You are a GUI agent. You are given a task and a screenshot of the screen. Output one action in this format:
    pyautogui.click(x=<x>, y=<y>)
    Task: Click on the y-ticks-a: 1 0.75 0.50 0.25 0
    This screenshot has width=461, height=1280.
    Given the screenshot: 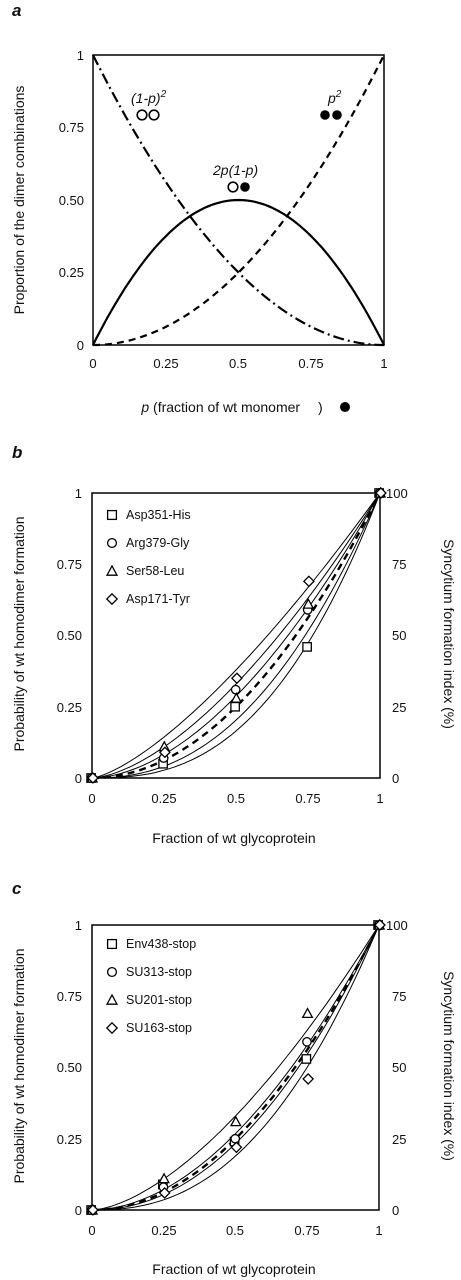 What is the action you would take?
    pyautogui.click(x=71, y=200)
    